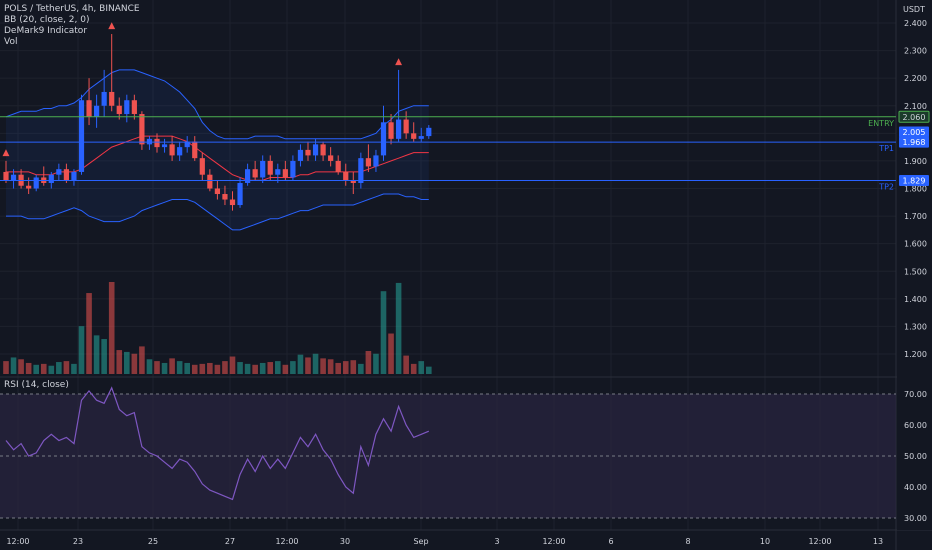 The image size is (932, 550). What do you see at coordinates (915, 78) in the screenshot?
I see `price-tick-label: 2.200` at bounding box center [915, 78].